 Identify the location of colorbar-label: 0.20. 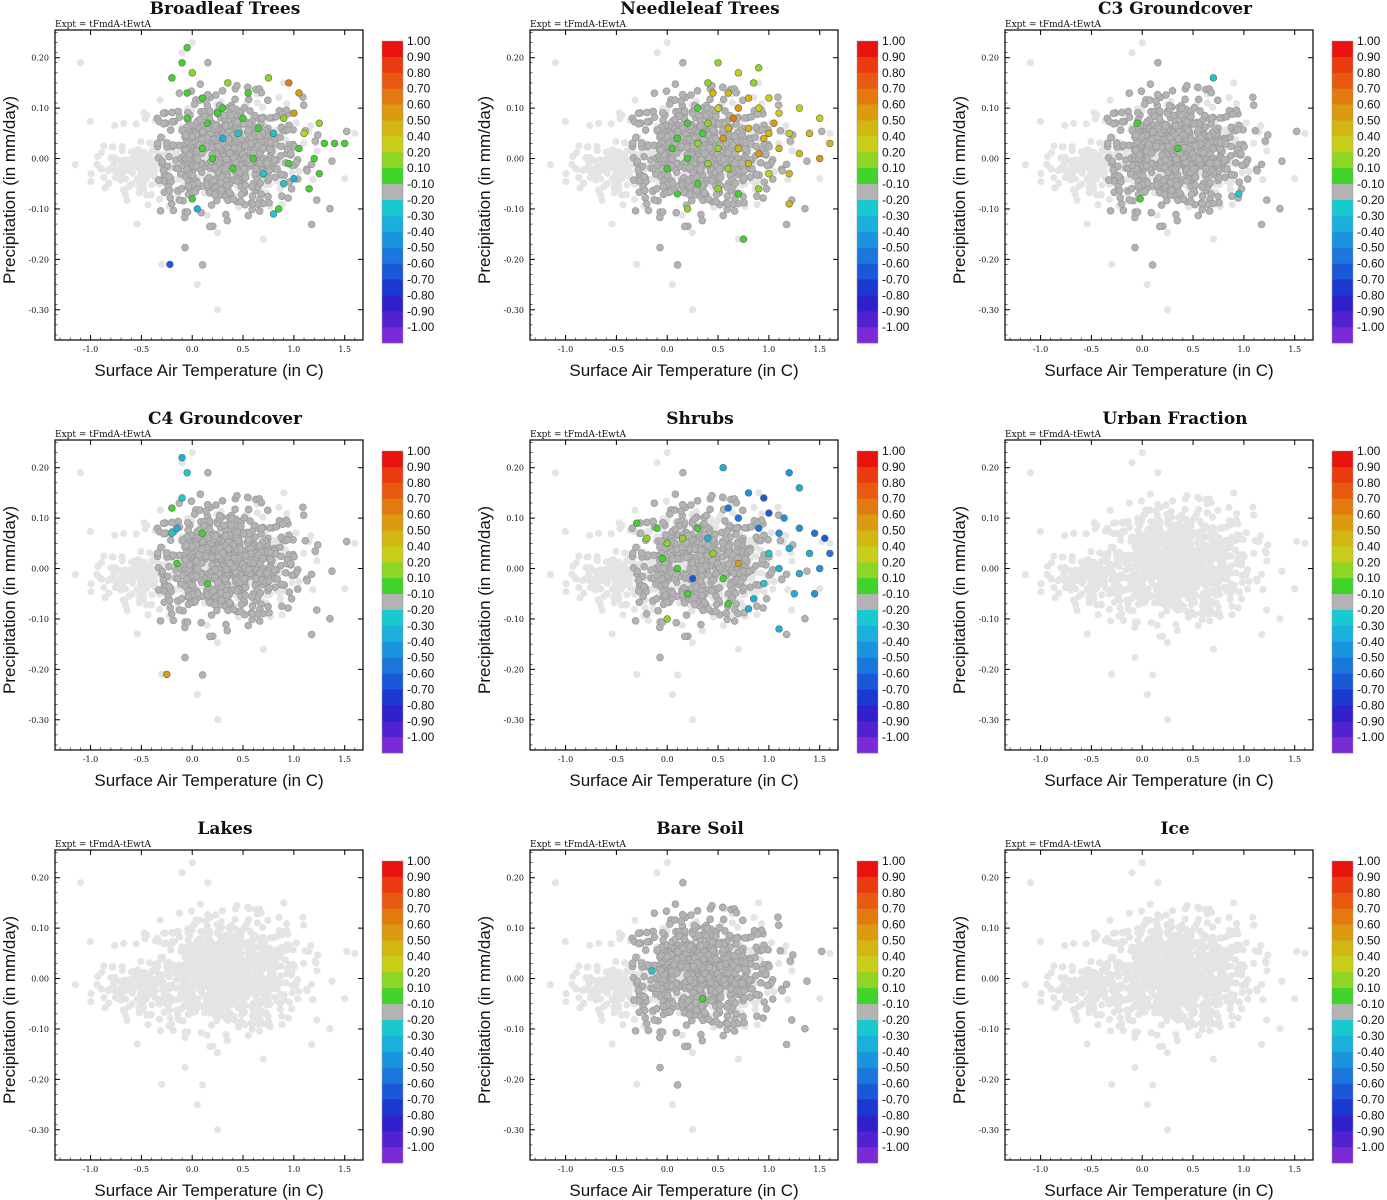
(419, 152).